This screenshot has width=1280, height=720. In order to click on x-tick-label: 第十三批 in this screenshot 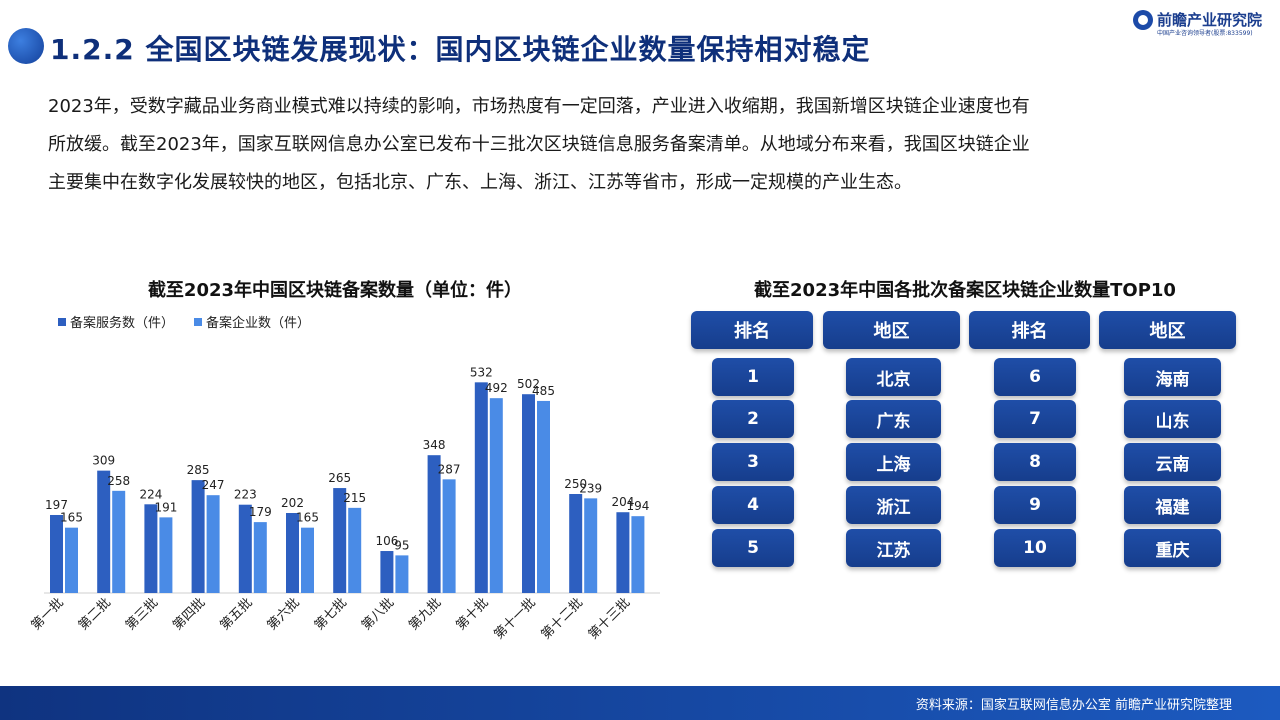, I will do `click(609, 618)`.